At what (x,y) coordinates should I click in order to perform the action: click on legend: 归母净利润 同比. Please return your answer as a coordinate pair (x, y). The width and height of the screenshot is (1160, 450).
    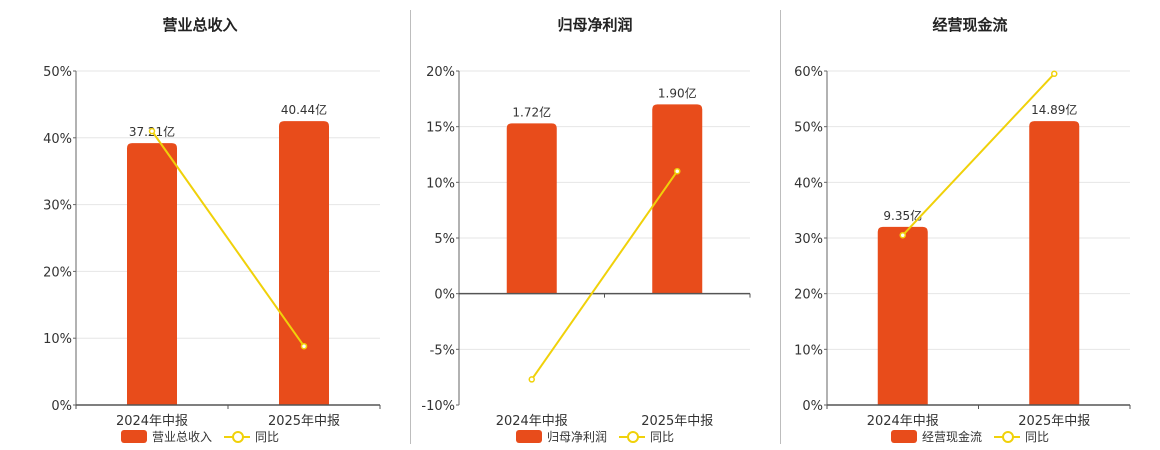
    Looking at the image, I should click on (595, 436).